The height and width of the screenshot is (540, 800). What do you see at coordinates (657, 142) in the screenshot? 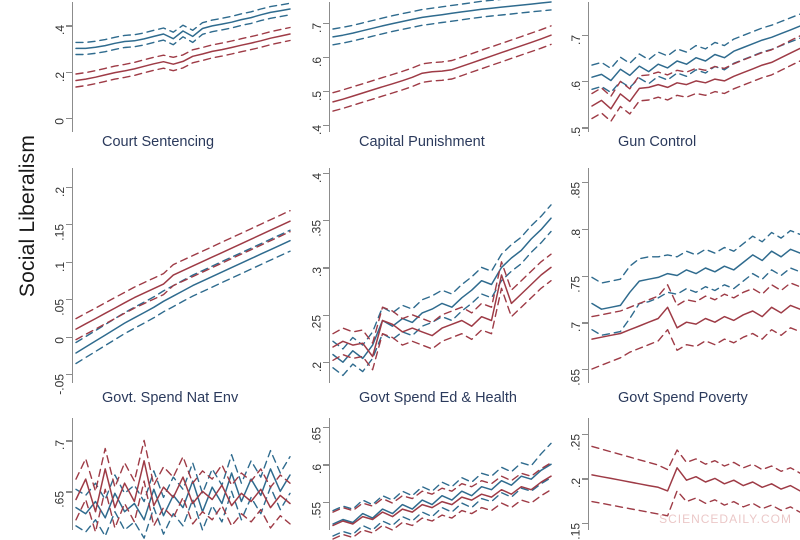
I see `panel-title: Gun Control` at bounding box center [657, 142].